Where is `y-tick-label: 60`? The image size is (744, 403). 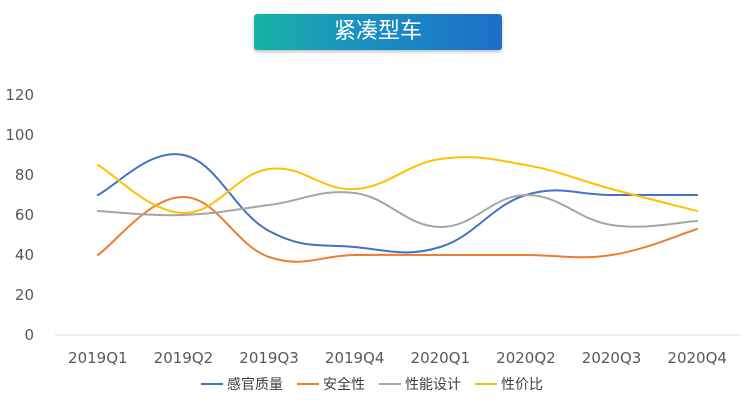
y-tick-label: 60 is located at coordinates (24, 215).